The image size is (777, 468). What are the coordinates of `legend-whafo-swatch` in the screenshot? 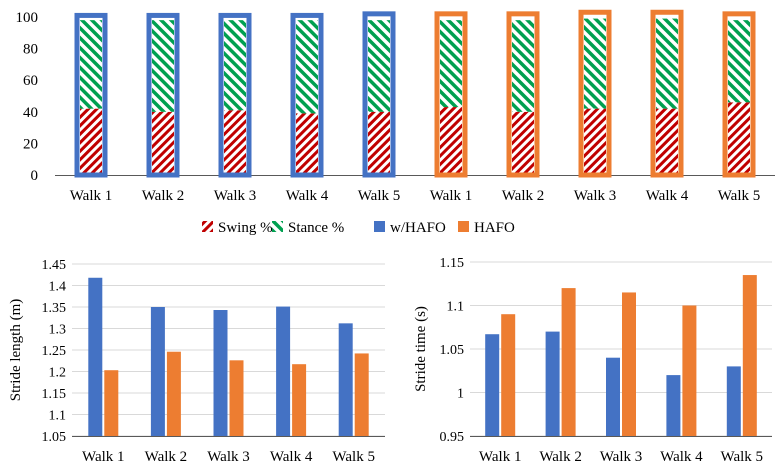 It's located at (379, 226).